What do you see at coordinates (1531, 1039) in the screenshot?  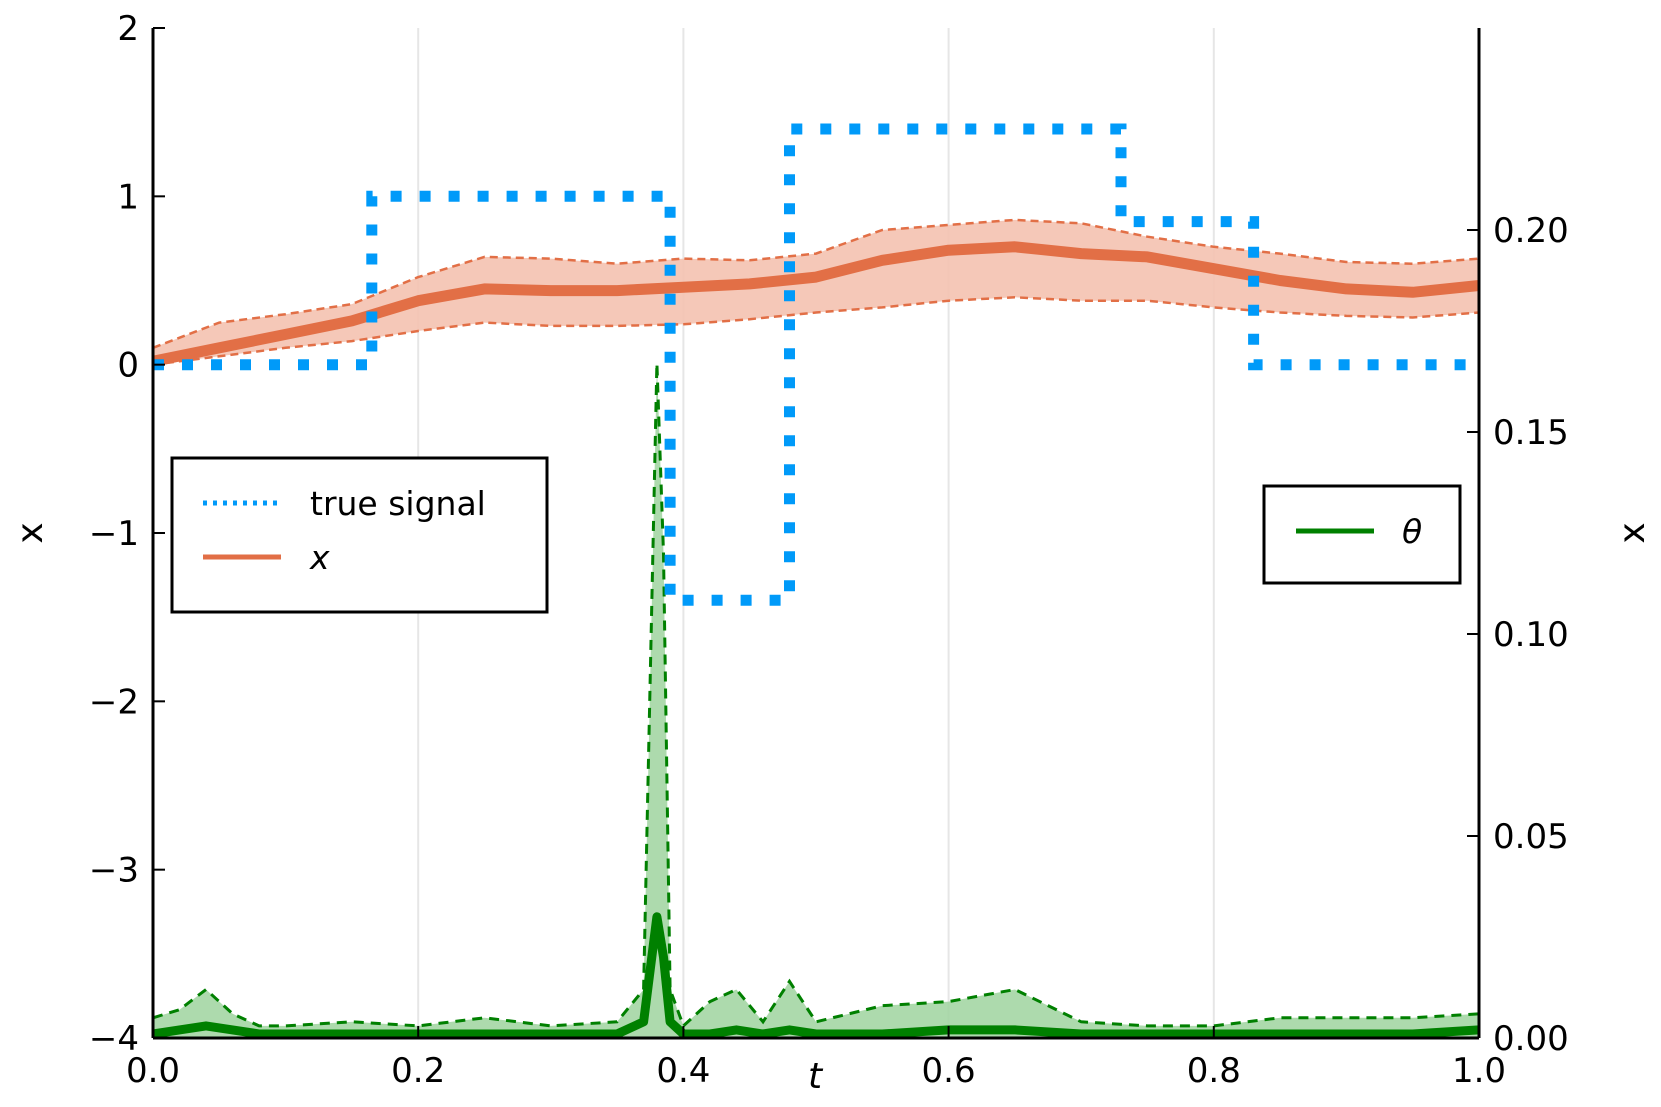 I see `y-right-tick-label-4: 0.00` at bounding box center [1531, 1039].